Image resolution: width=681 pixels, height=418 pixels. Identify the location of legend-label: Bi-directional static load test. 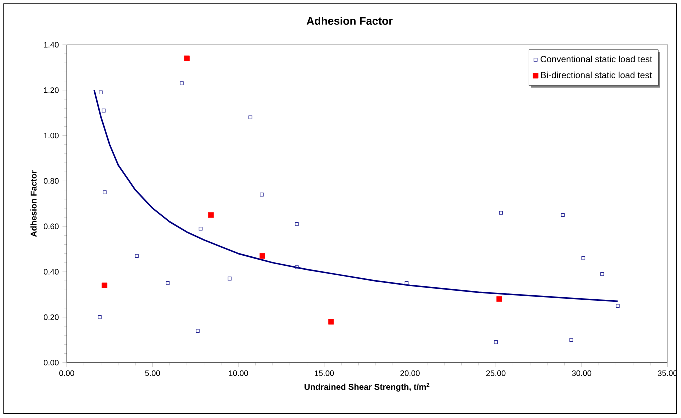
(596, 75).